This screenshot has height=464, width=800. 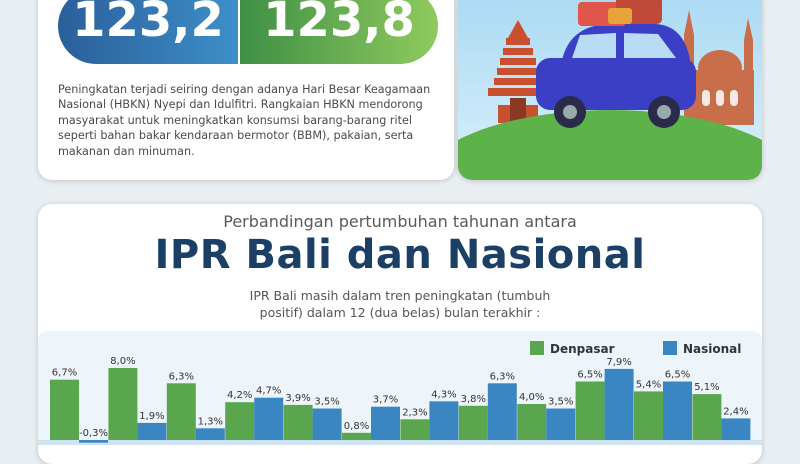 What do you see at coordinates (400, 255) in the screenshot?
I see `comparison-title: IPR Bali dan Nasional` at bounding box center [400, 255].